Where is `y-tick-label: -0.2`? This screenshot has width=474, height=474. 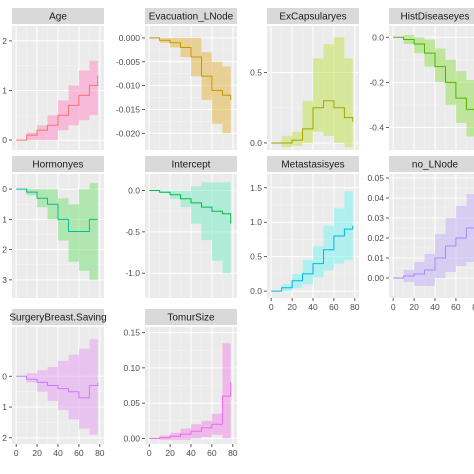
y-tick-label: -0.2 is located at coordinates (376, 82).